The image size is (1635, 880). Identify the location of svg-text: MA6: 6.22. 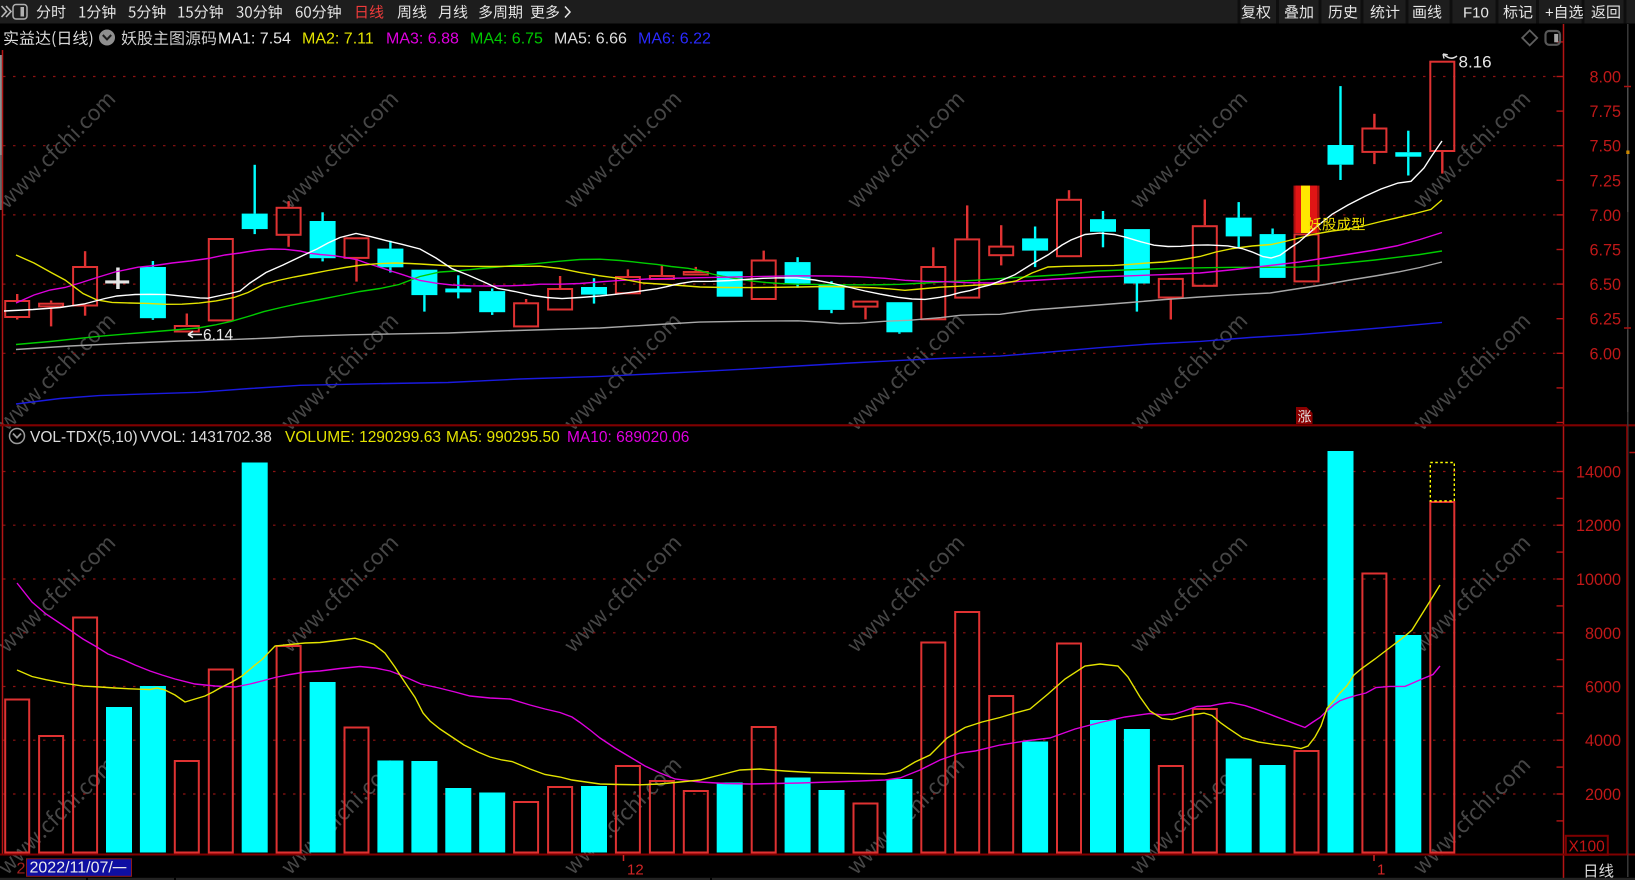
(674, 39).